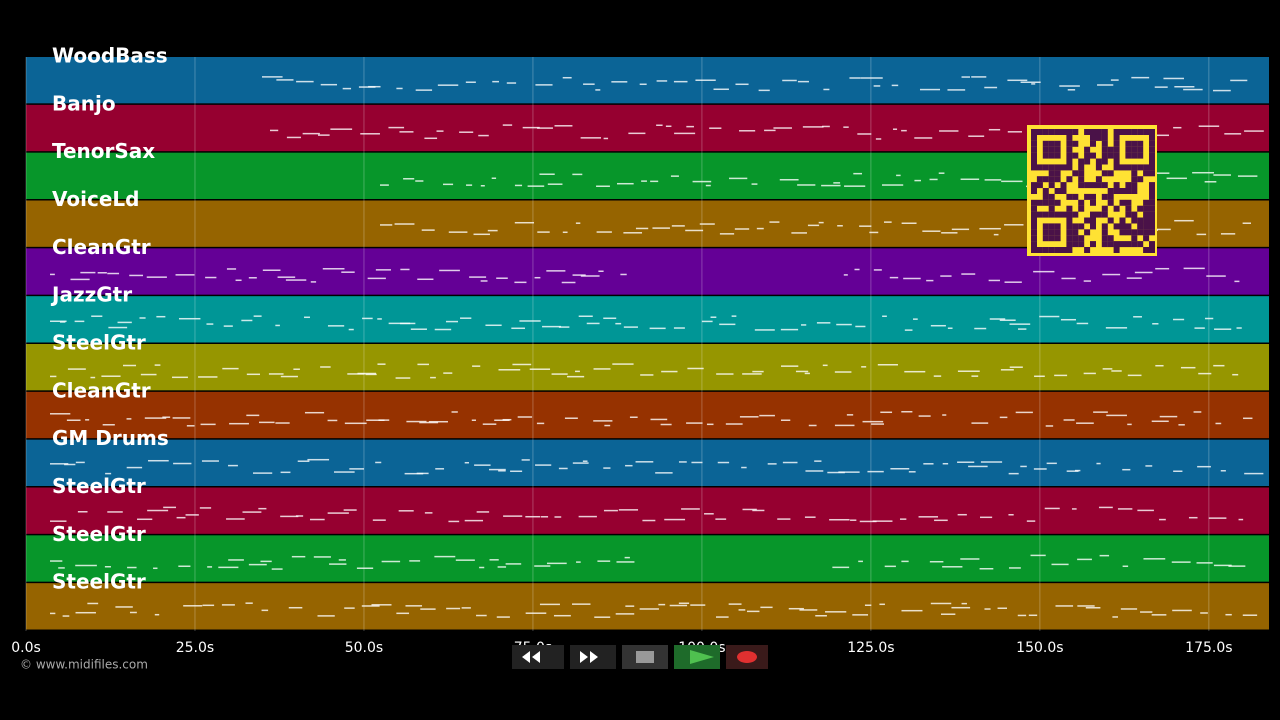 The image size is (1280, 720). I want to click on track-name: Banjo, so click(84, 103).